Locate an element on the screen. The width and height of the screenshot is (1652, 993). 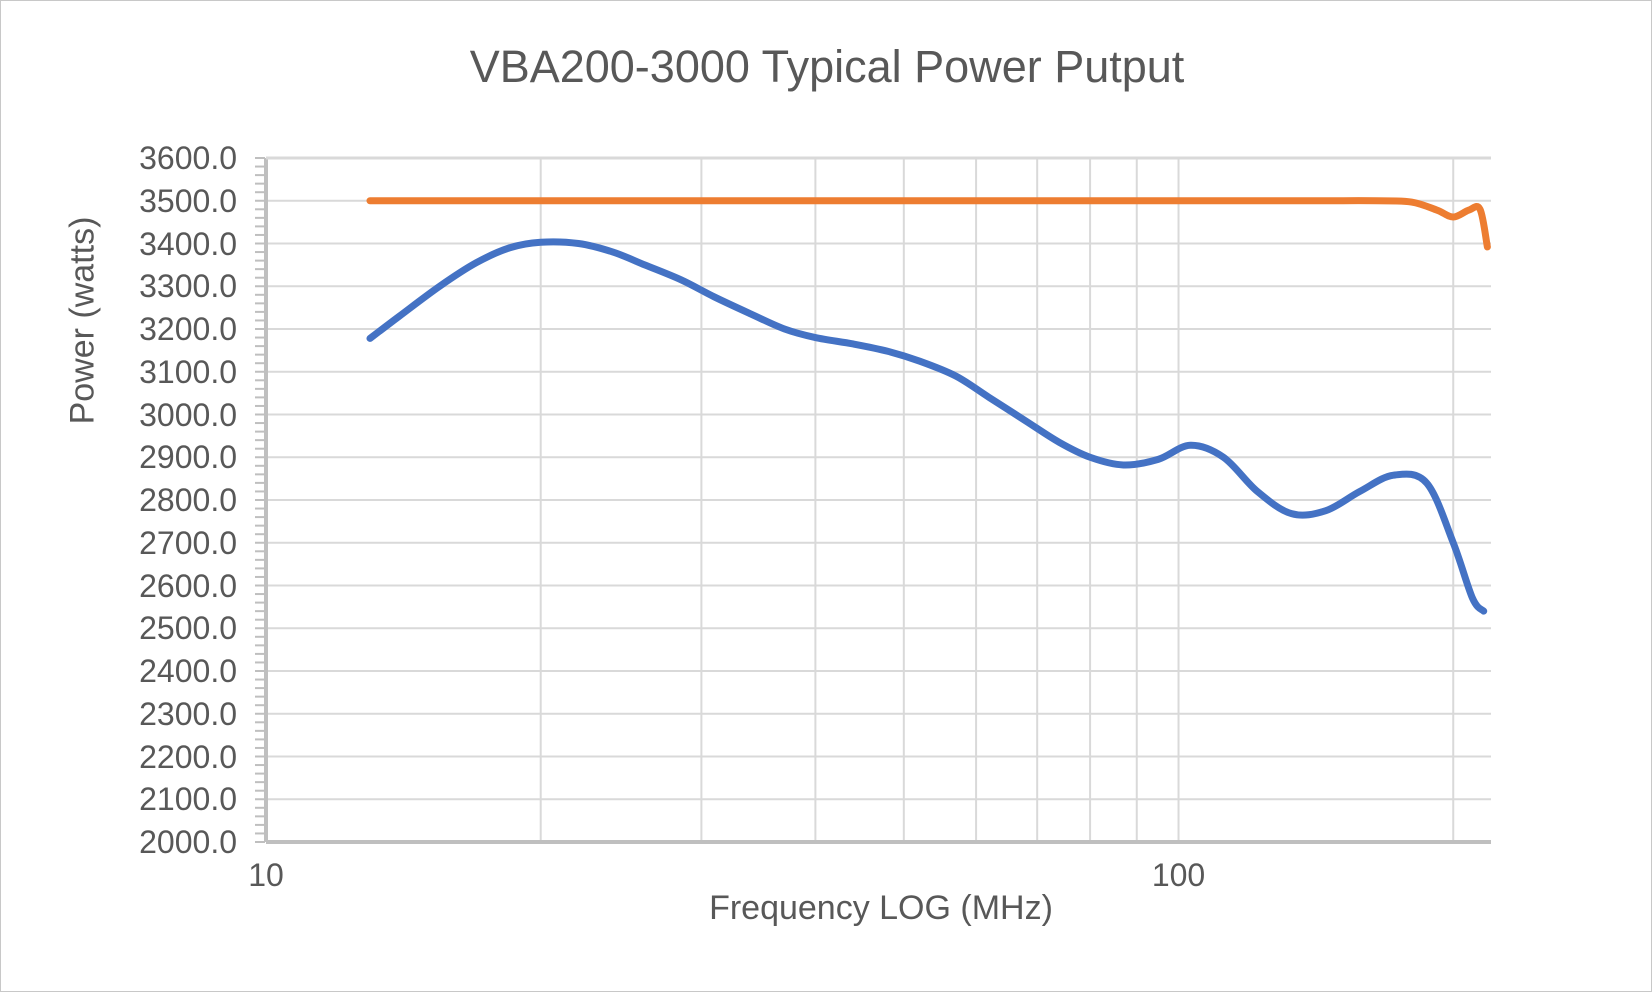
chart-title: VBA200-3000 Typical Power Putput is located at coordinates (827, 66).